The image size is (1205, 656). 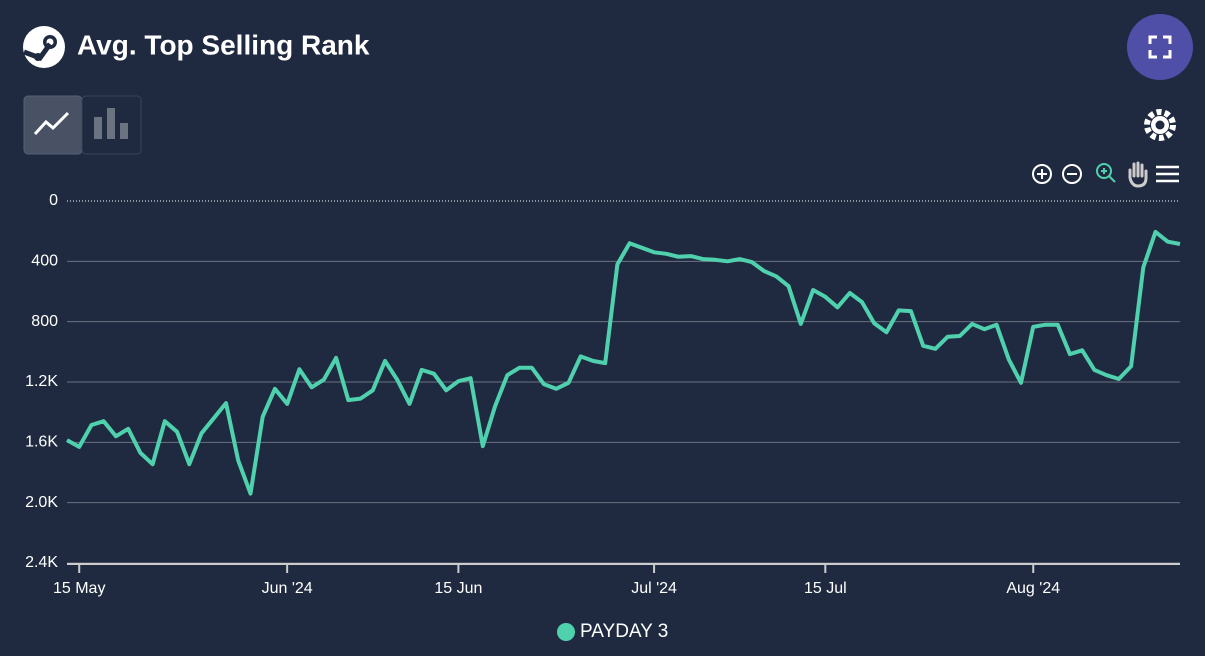 I want to click on y-tick-label: 400, so click(x=44, y=261).